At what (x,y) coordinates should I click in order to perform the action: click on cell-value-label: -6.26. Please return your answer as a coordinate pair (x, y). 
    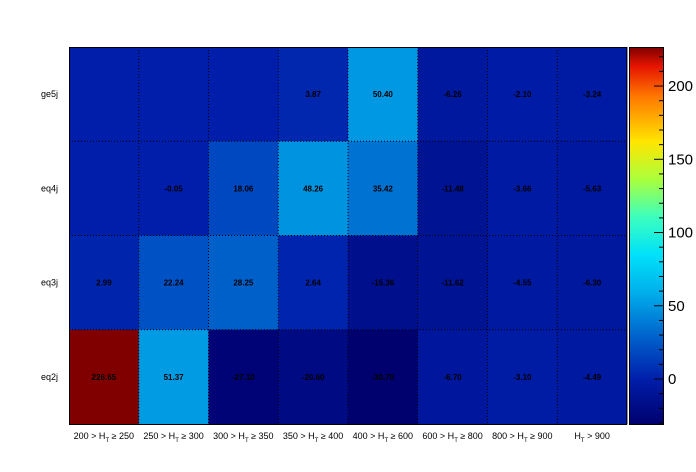
    Looking at the image, I should click on (453, 94).